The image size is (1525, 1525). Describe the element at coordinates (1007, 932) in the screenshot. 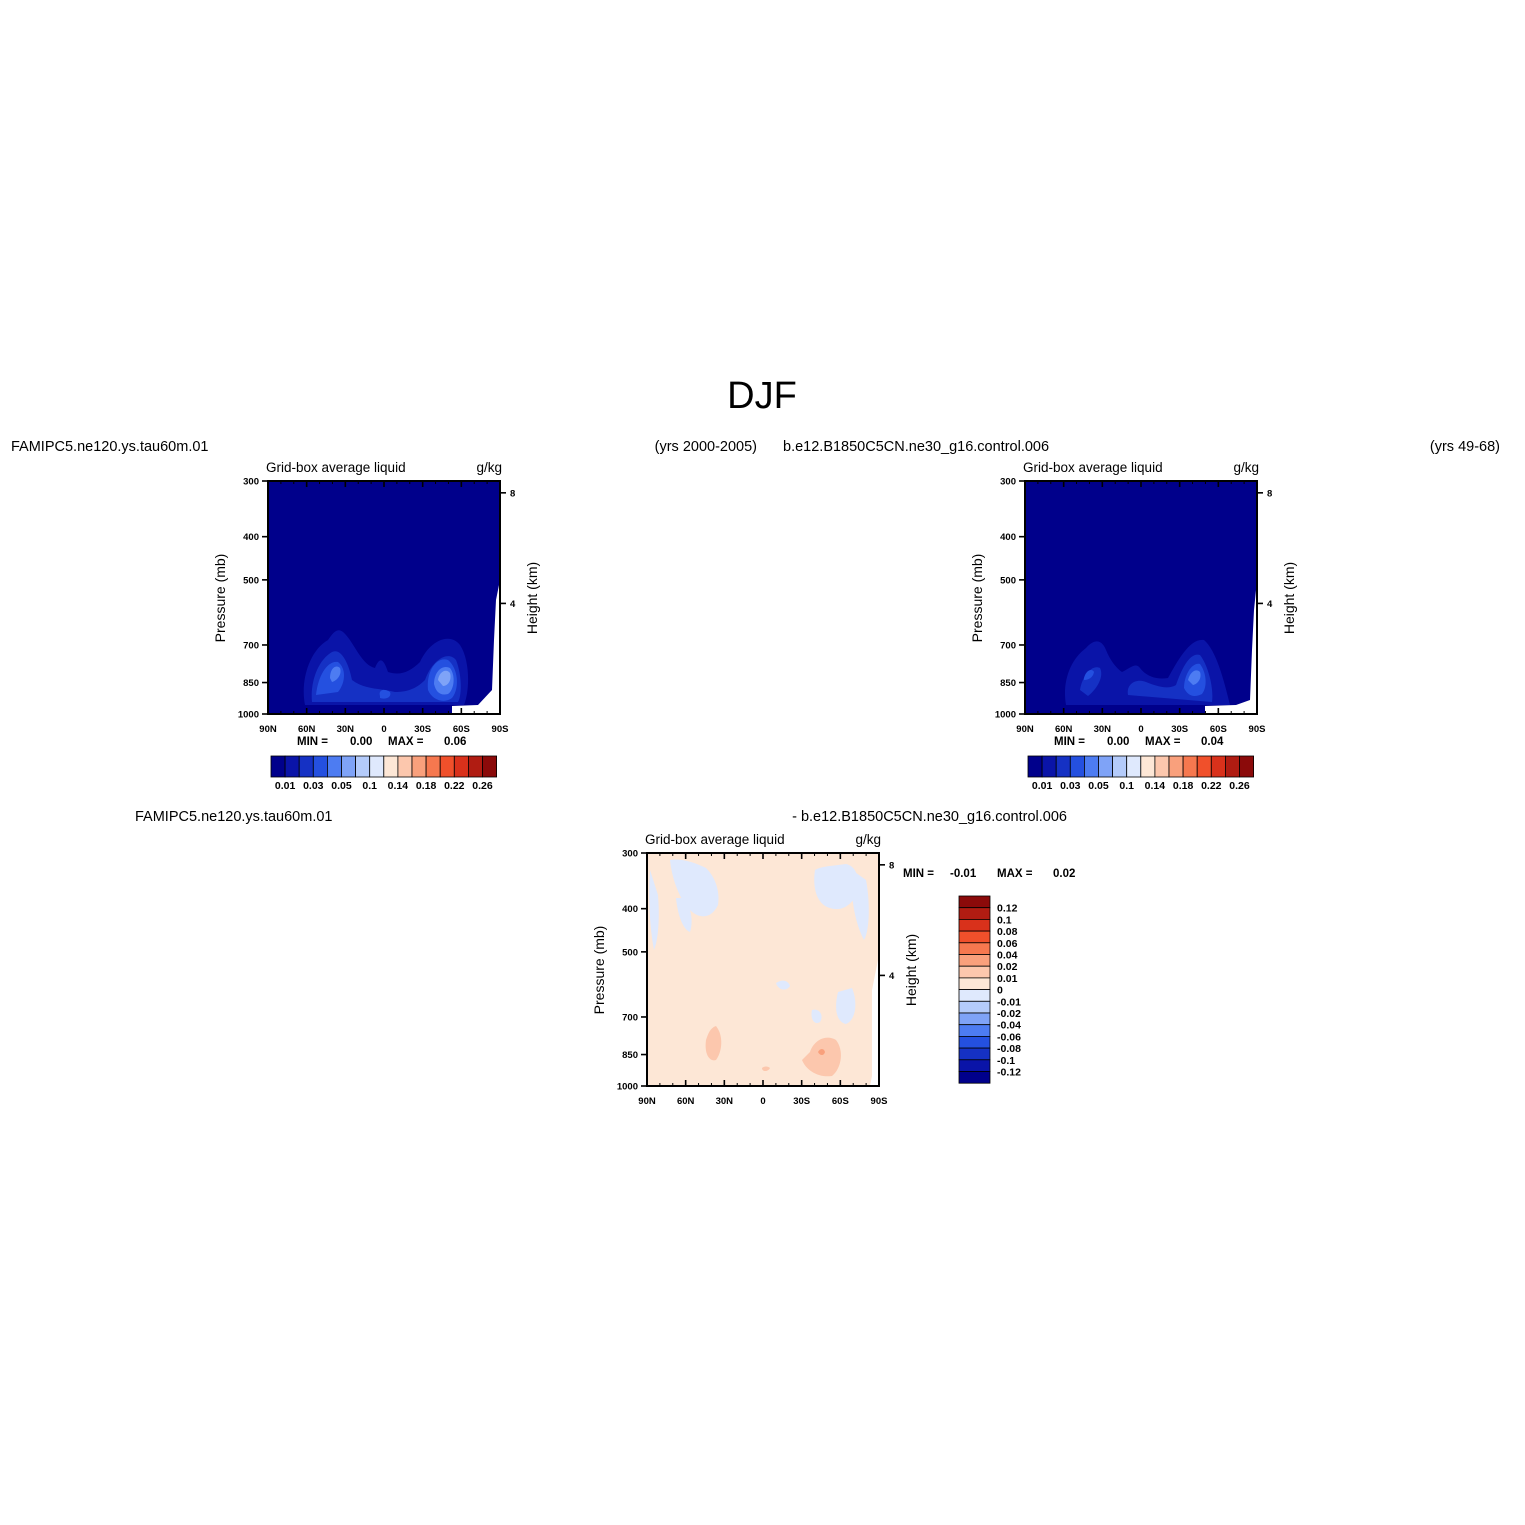

I see `diff-colorbar-label: 0.08` at that location.